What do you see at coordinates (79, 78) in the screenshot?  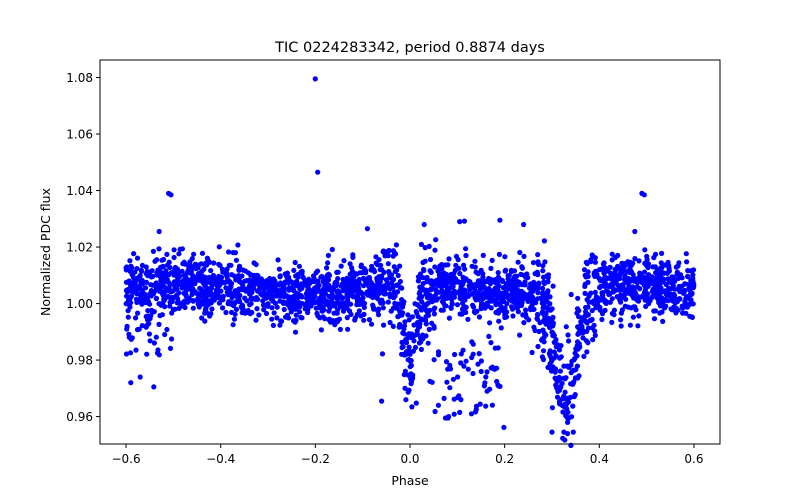 I see `y-tick-label: 1.08` at bounding box center [79, 78].